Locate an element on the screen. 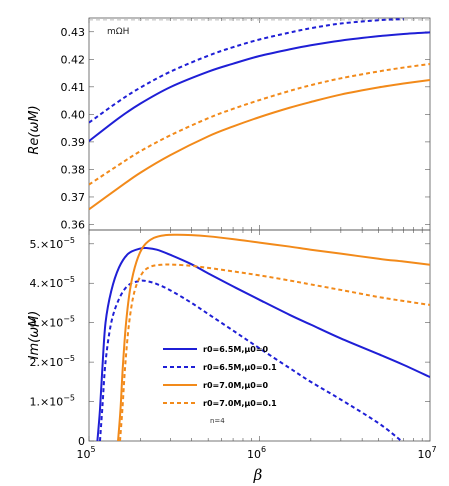 This screenshot has height=486, width=449. re-y-tick-label: 0.41 is located at coordinates (73, 87).